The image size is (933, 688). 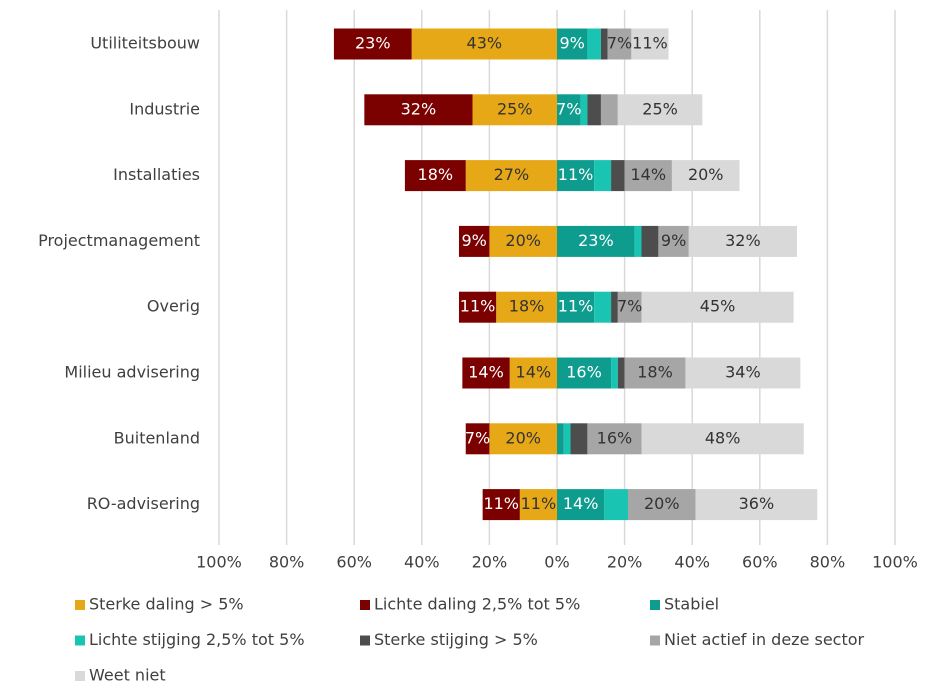 I want to click on legend-label: Weet niet, so click(x=127, y=675).